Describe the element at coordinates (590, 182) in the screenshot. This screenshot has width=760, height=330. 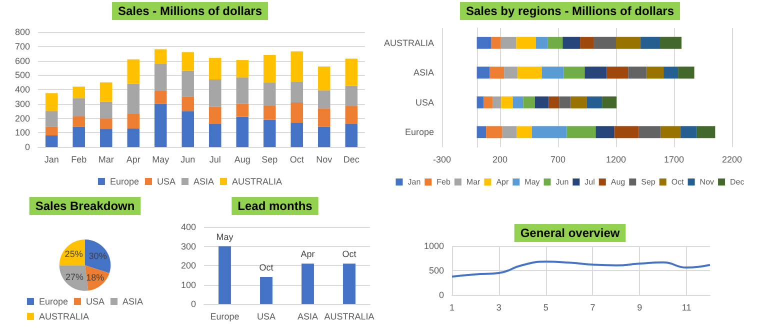
I see `legend-label: Jul` at that location.